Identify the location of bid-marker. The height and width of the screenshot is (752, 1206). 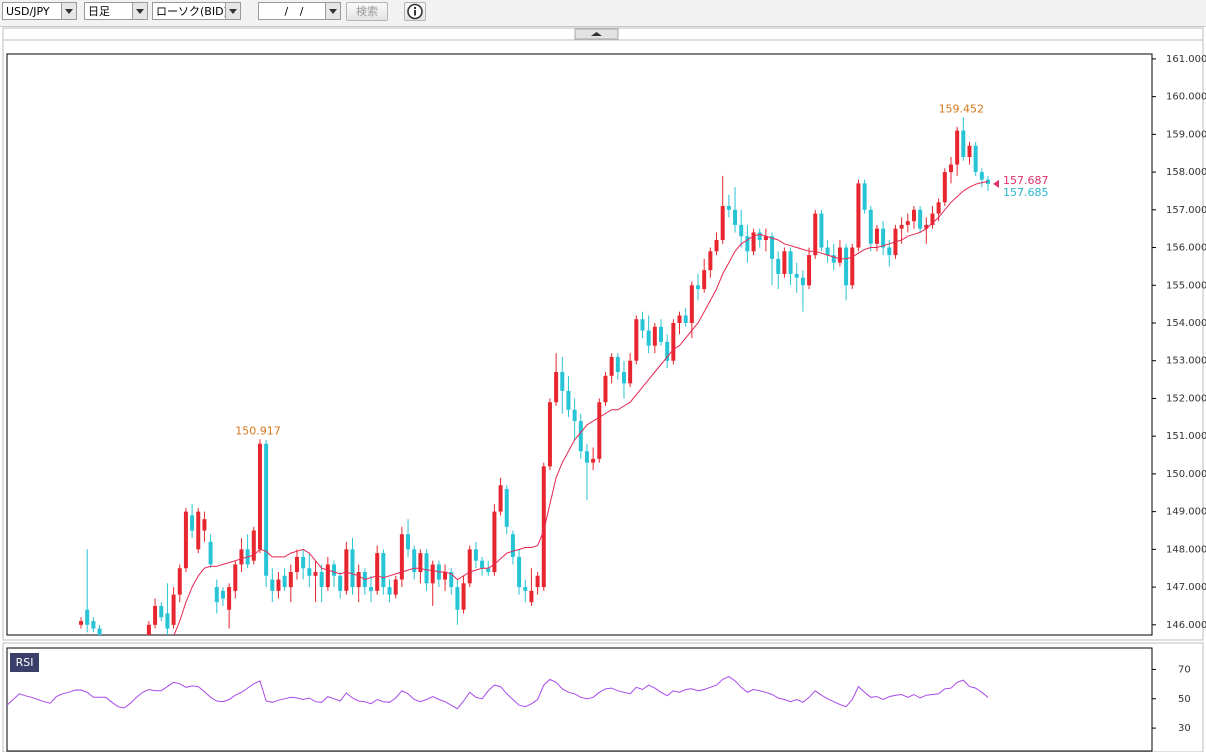
(996, 183).